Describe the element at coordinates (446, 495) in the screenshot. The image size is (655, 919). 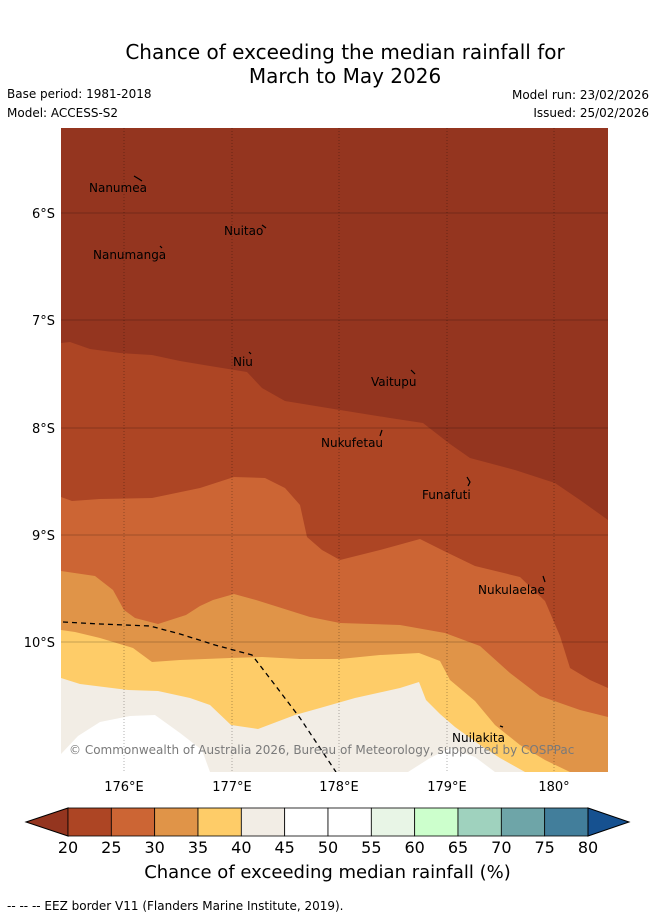
I see `island-label-funafuti: Funafuti` at that location.